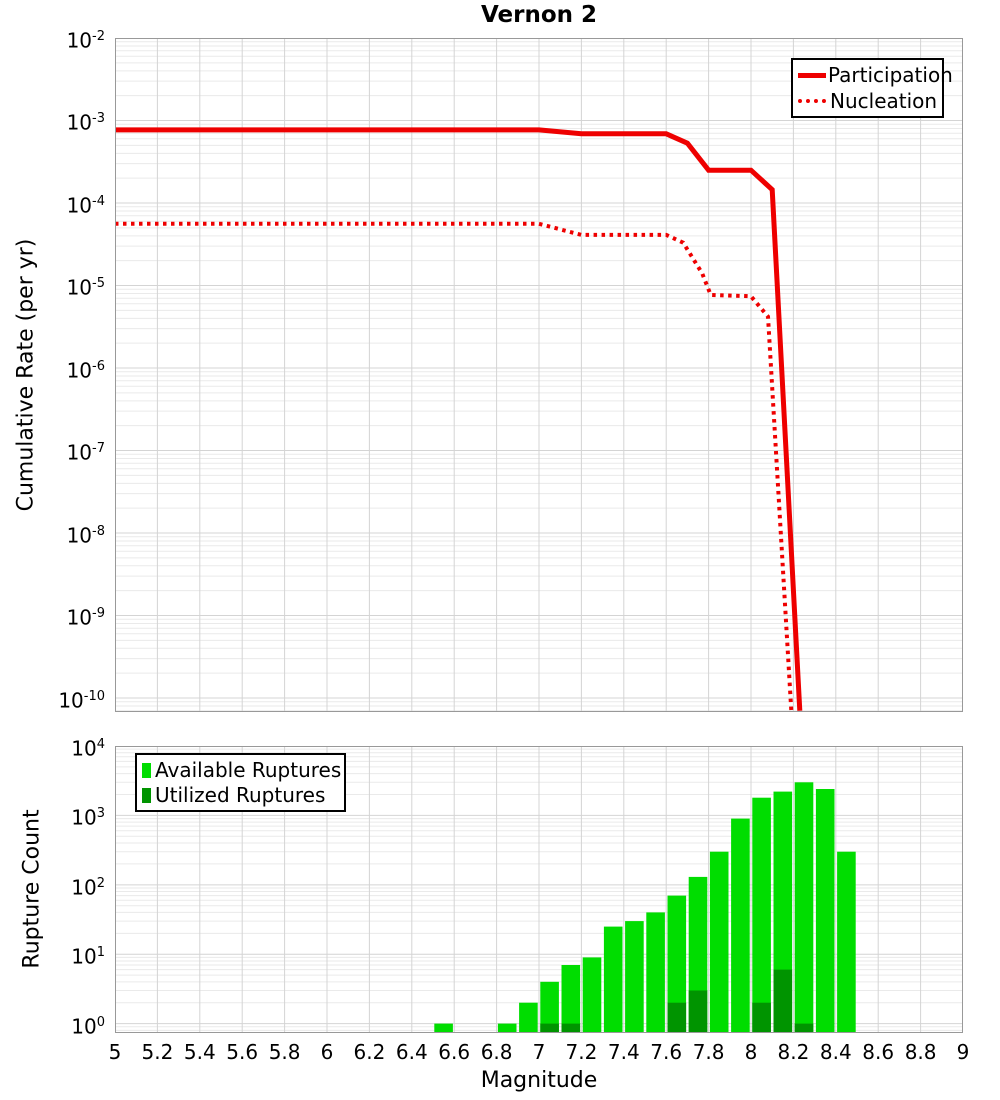 This screenshot has width=1000, height=1100. What do you see at coordinates (369, 1052) in the screenshot?
I see `x-tick-label: 6.2` at bounding box center [369, 1052].